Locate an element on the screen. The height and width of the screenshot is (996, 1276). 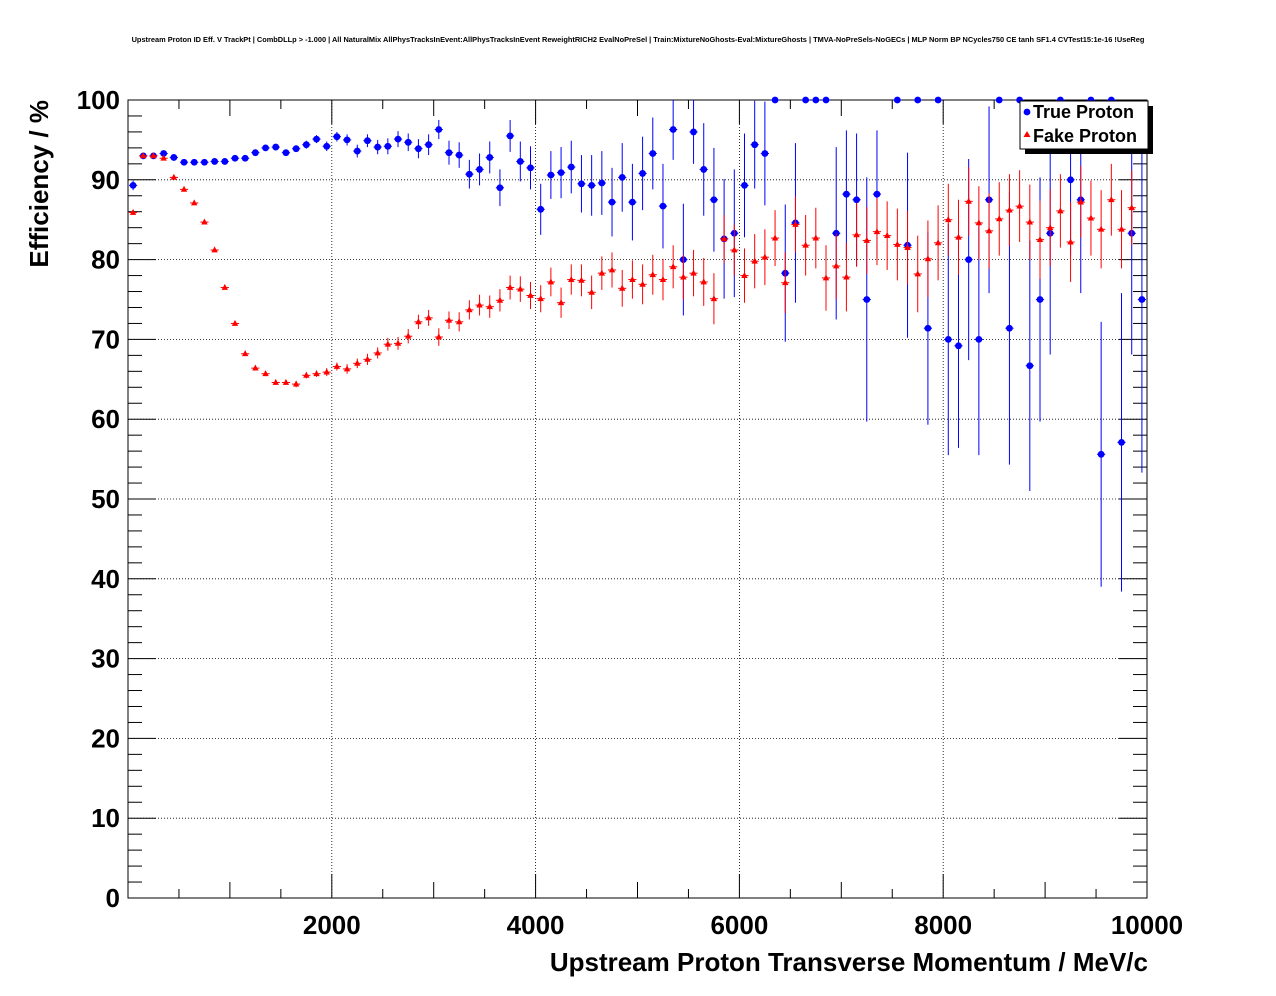
y-tick-label: 90 is located at coordinates (105, 180).